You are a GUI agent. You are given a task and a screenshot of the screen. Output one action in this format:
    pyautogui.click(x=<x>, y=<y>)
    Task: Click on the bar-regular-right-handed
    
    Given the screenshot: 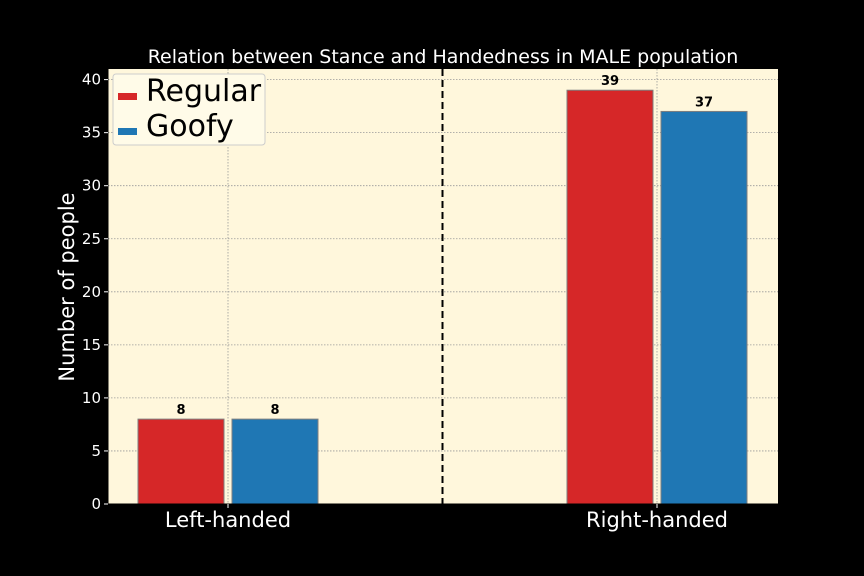 What is the action you would take?
    pyautogui.click(x=610, y=297)
    